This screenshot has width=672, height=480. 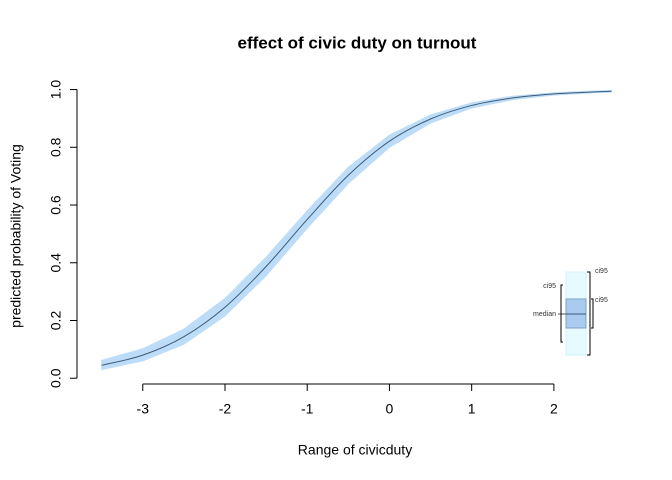 I want to click on x-tick-label: 0, so click(x=390, y=409).